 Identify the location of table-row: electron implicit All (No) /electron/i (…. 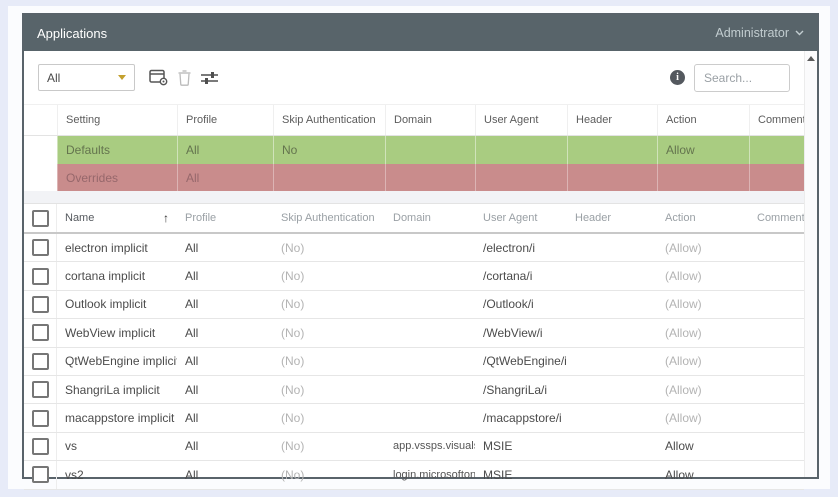
(414, 248).